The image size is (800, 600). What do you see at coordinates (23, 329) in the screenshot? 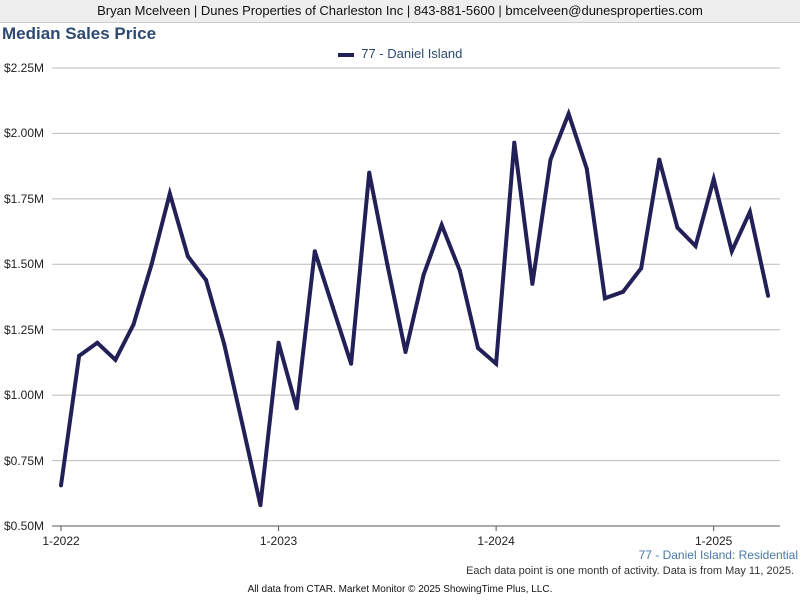
I see `y-tick-label: $1.25M` at bounding box center [23, 329].